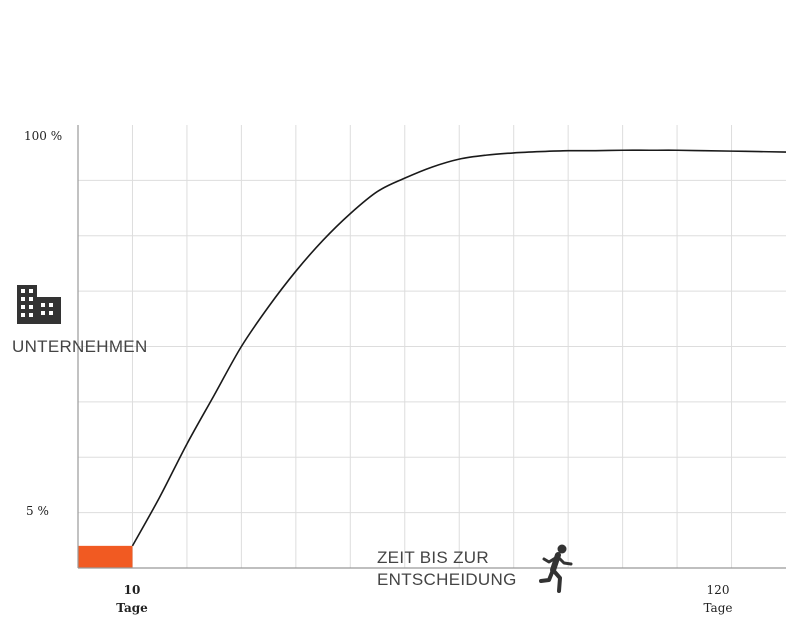 This screenshot has height=637, width=800. I want to click on y-tick-bottom-label: 5 %, so click(37, 511).